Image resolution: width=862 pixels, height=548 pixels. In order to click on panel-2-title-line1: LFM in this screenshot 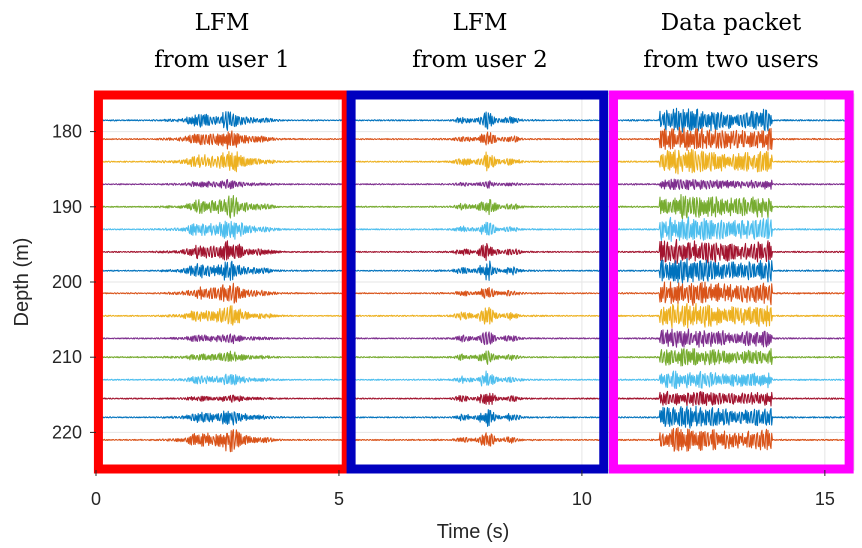, I will do `click(480, 23)`.